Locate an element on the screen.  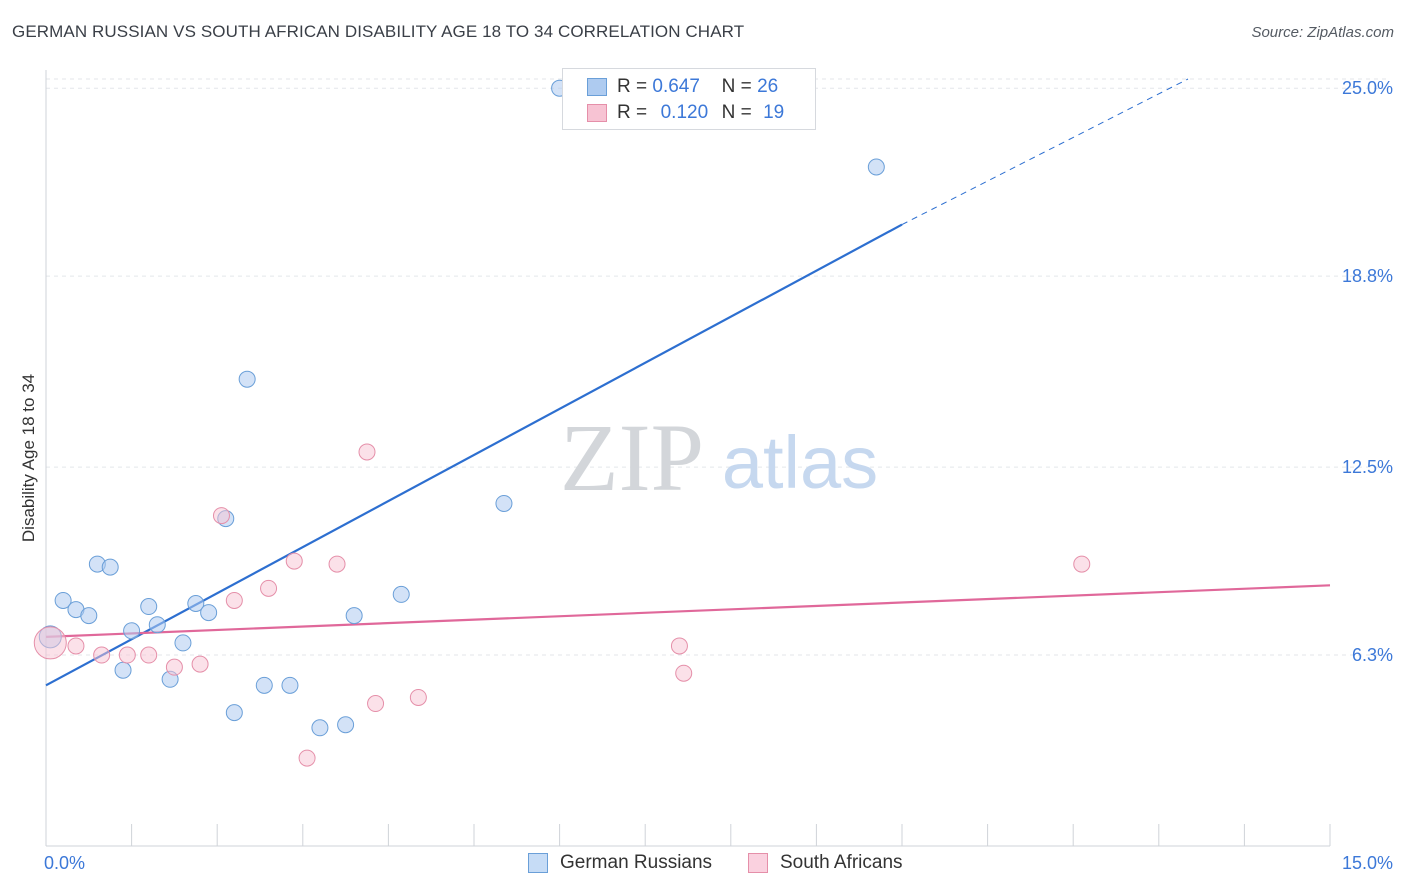
watermark-zip: ZIP is located at coordinates (632, 457).